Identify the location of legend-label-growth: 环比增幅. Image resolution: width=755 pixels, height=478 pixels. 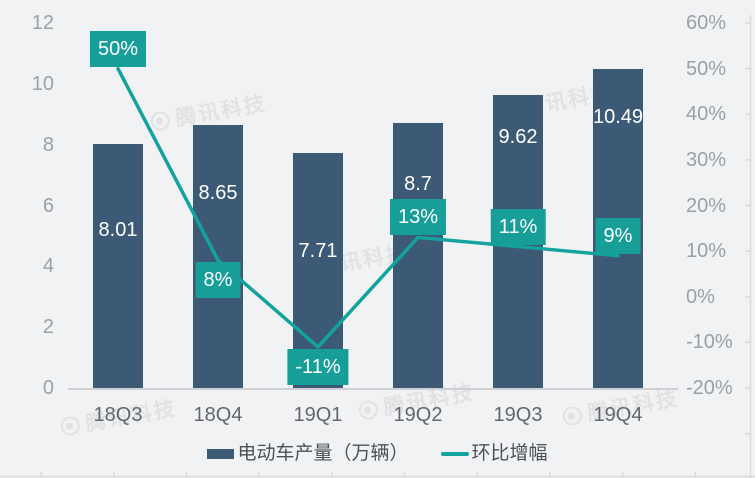
(509, 453).